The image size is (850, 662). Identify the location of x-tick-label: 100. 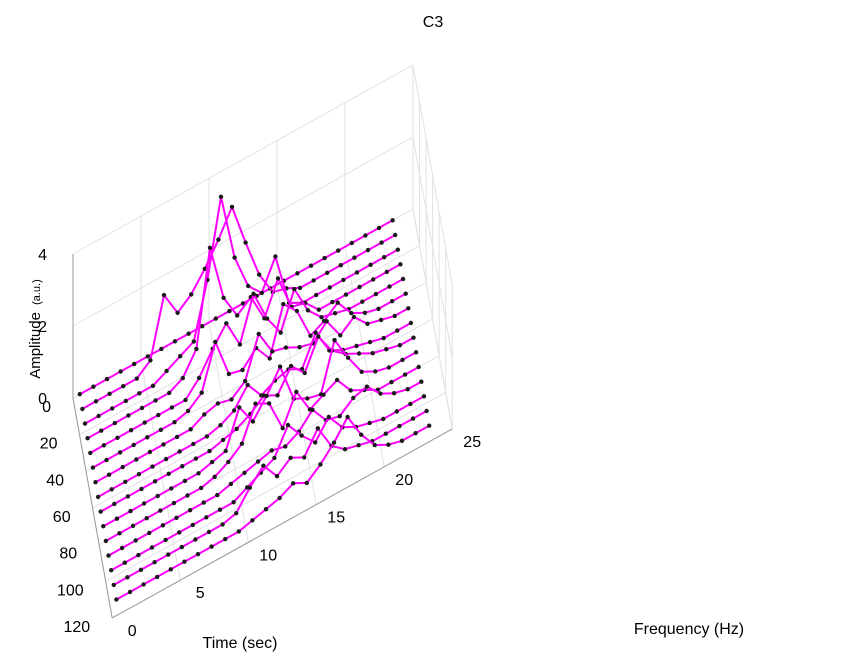
(70, 590).